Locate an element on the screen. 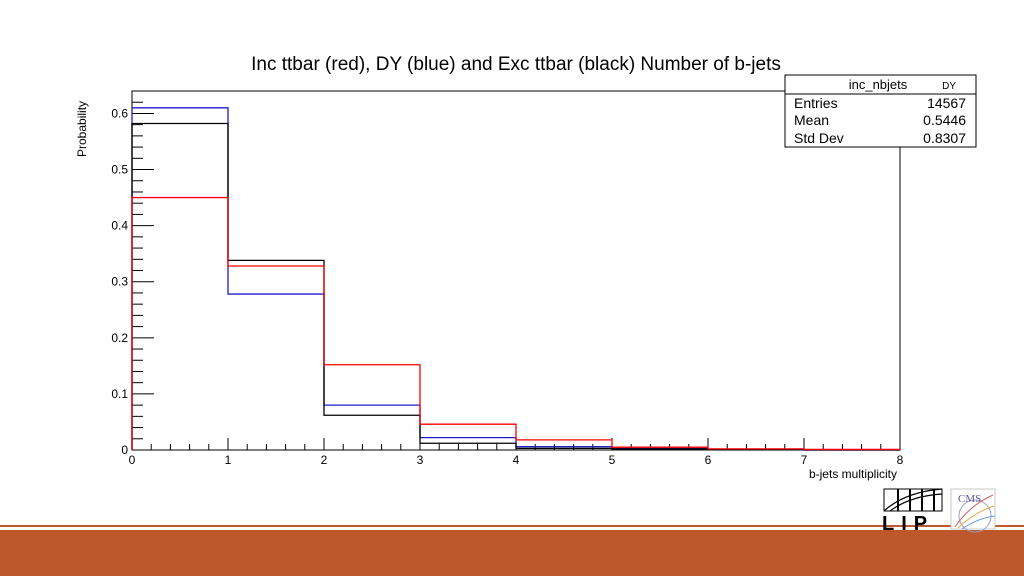  stats-mean-value: 0.5446 is located at coordinates (944, 120).